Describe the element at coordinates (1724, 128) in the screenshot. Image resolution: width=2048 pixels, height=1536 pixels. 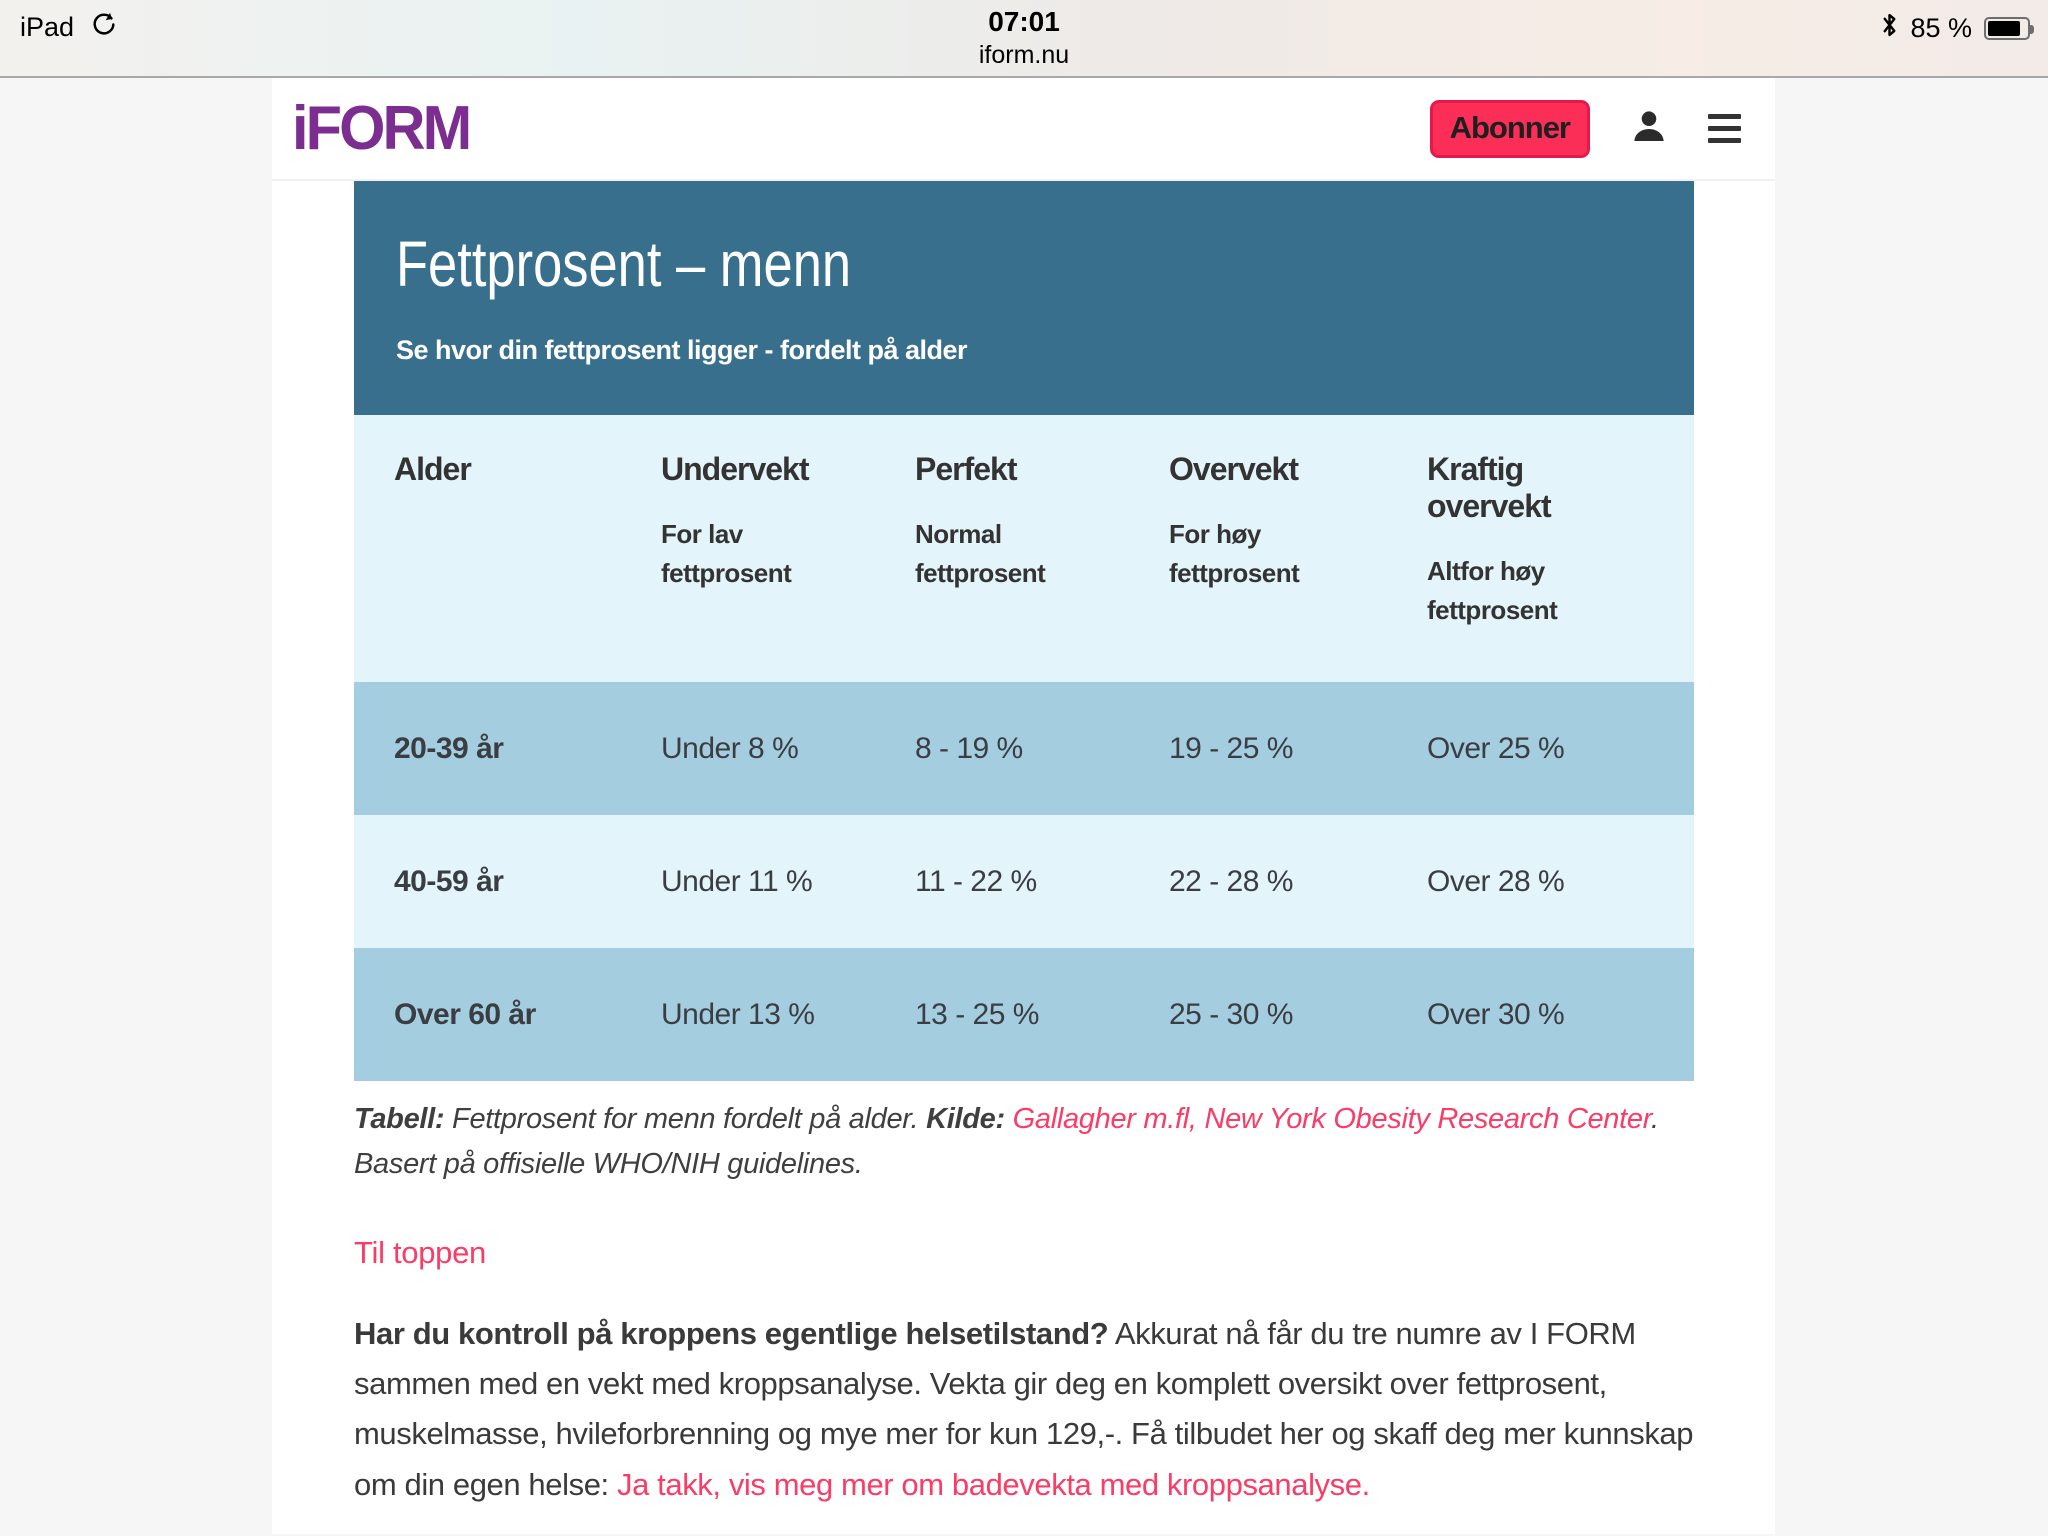
I see `menu-icon` at that location.